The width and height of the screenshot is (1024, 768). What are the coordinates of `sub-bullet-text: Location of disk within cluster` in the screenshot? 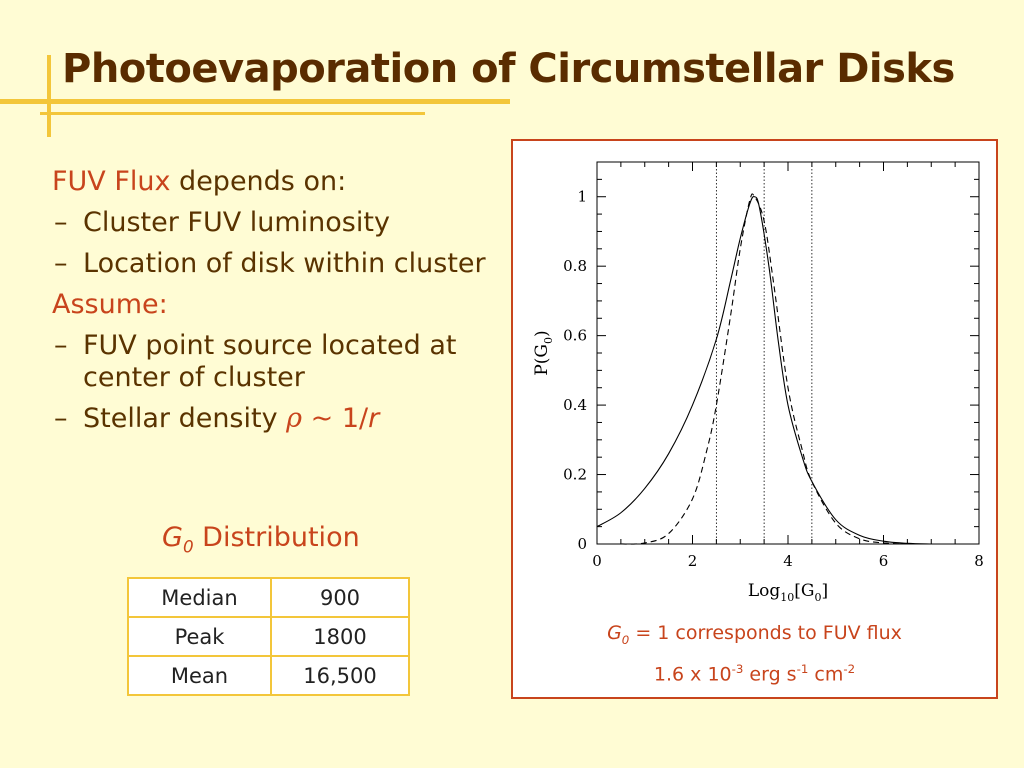 It's located at (284, 263).